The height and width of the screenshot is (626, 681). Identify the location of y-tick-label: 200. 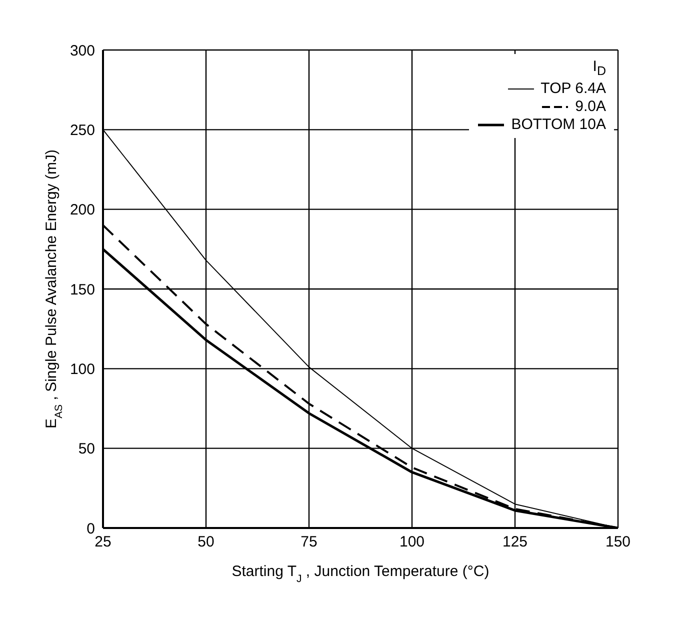
(82, 210).